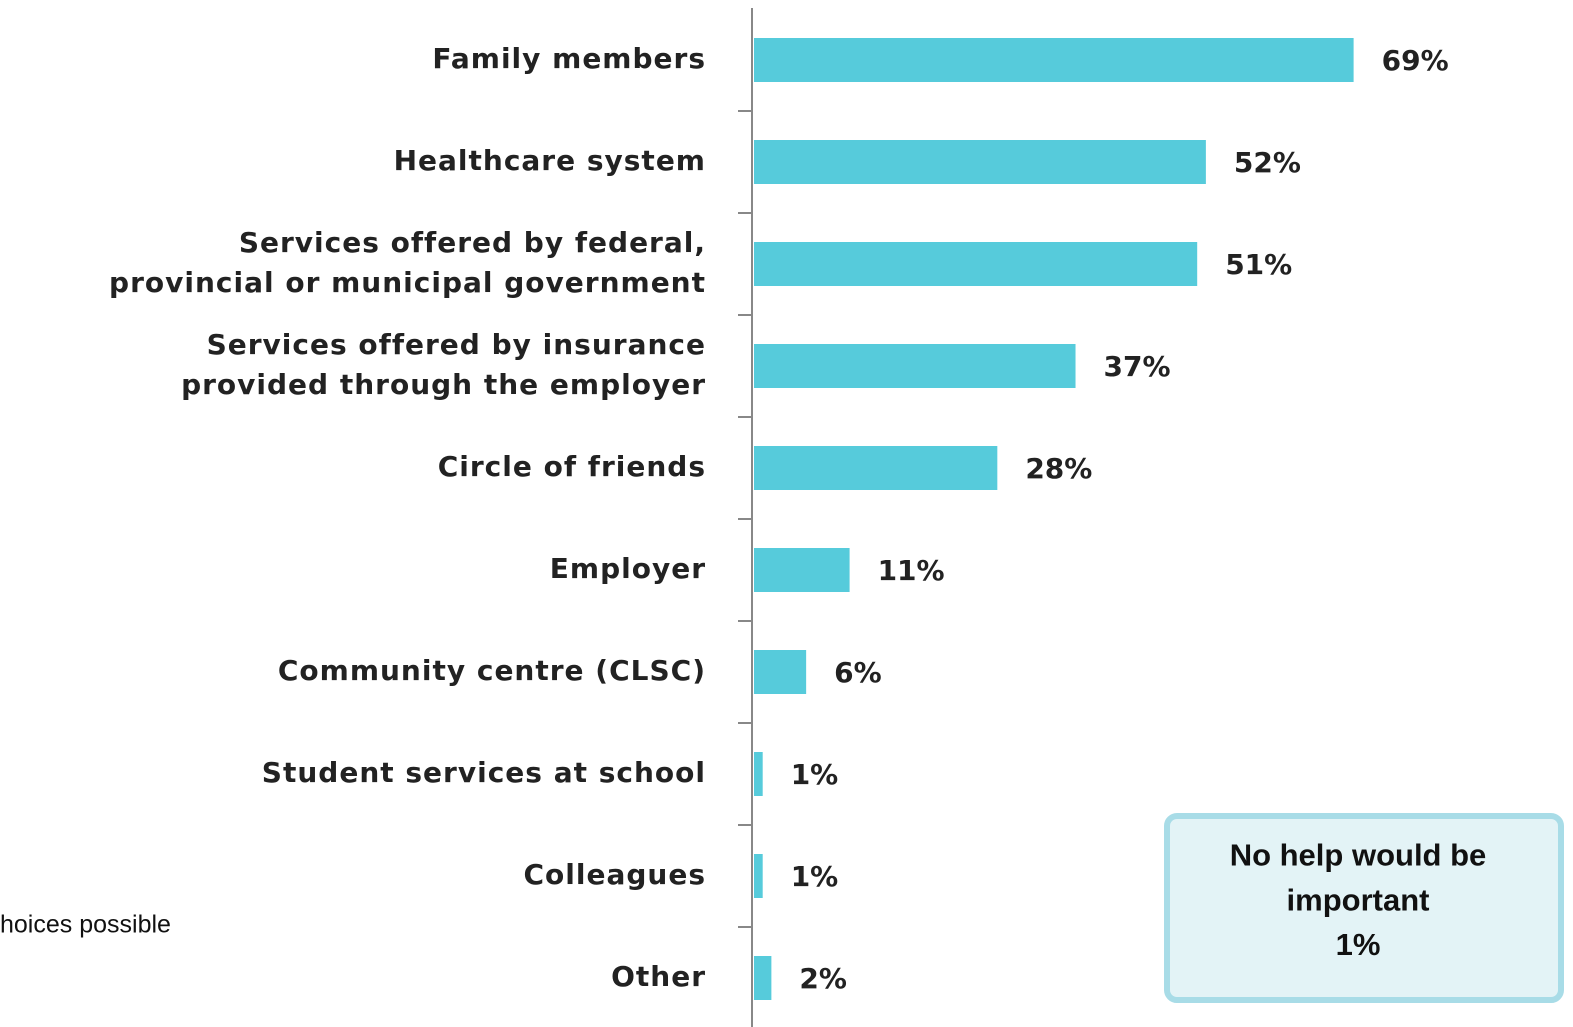  I want to click on category-label: Colleagues, so click(615, 874).